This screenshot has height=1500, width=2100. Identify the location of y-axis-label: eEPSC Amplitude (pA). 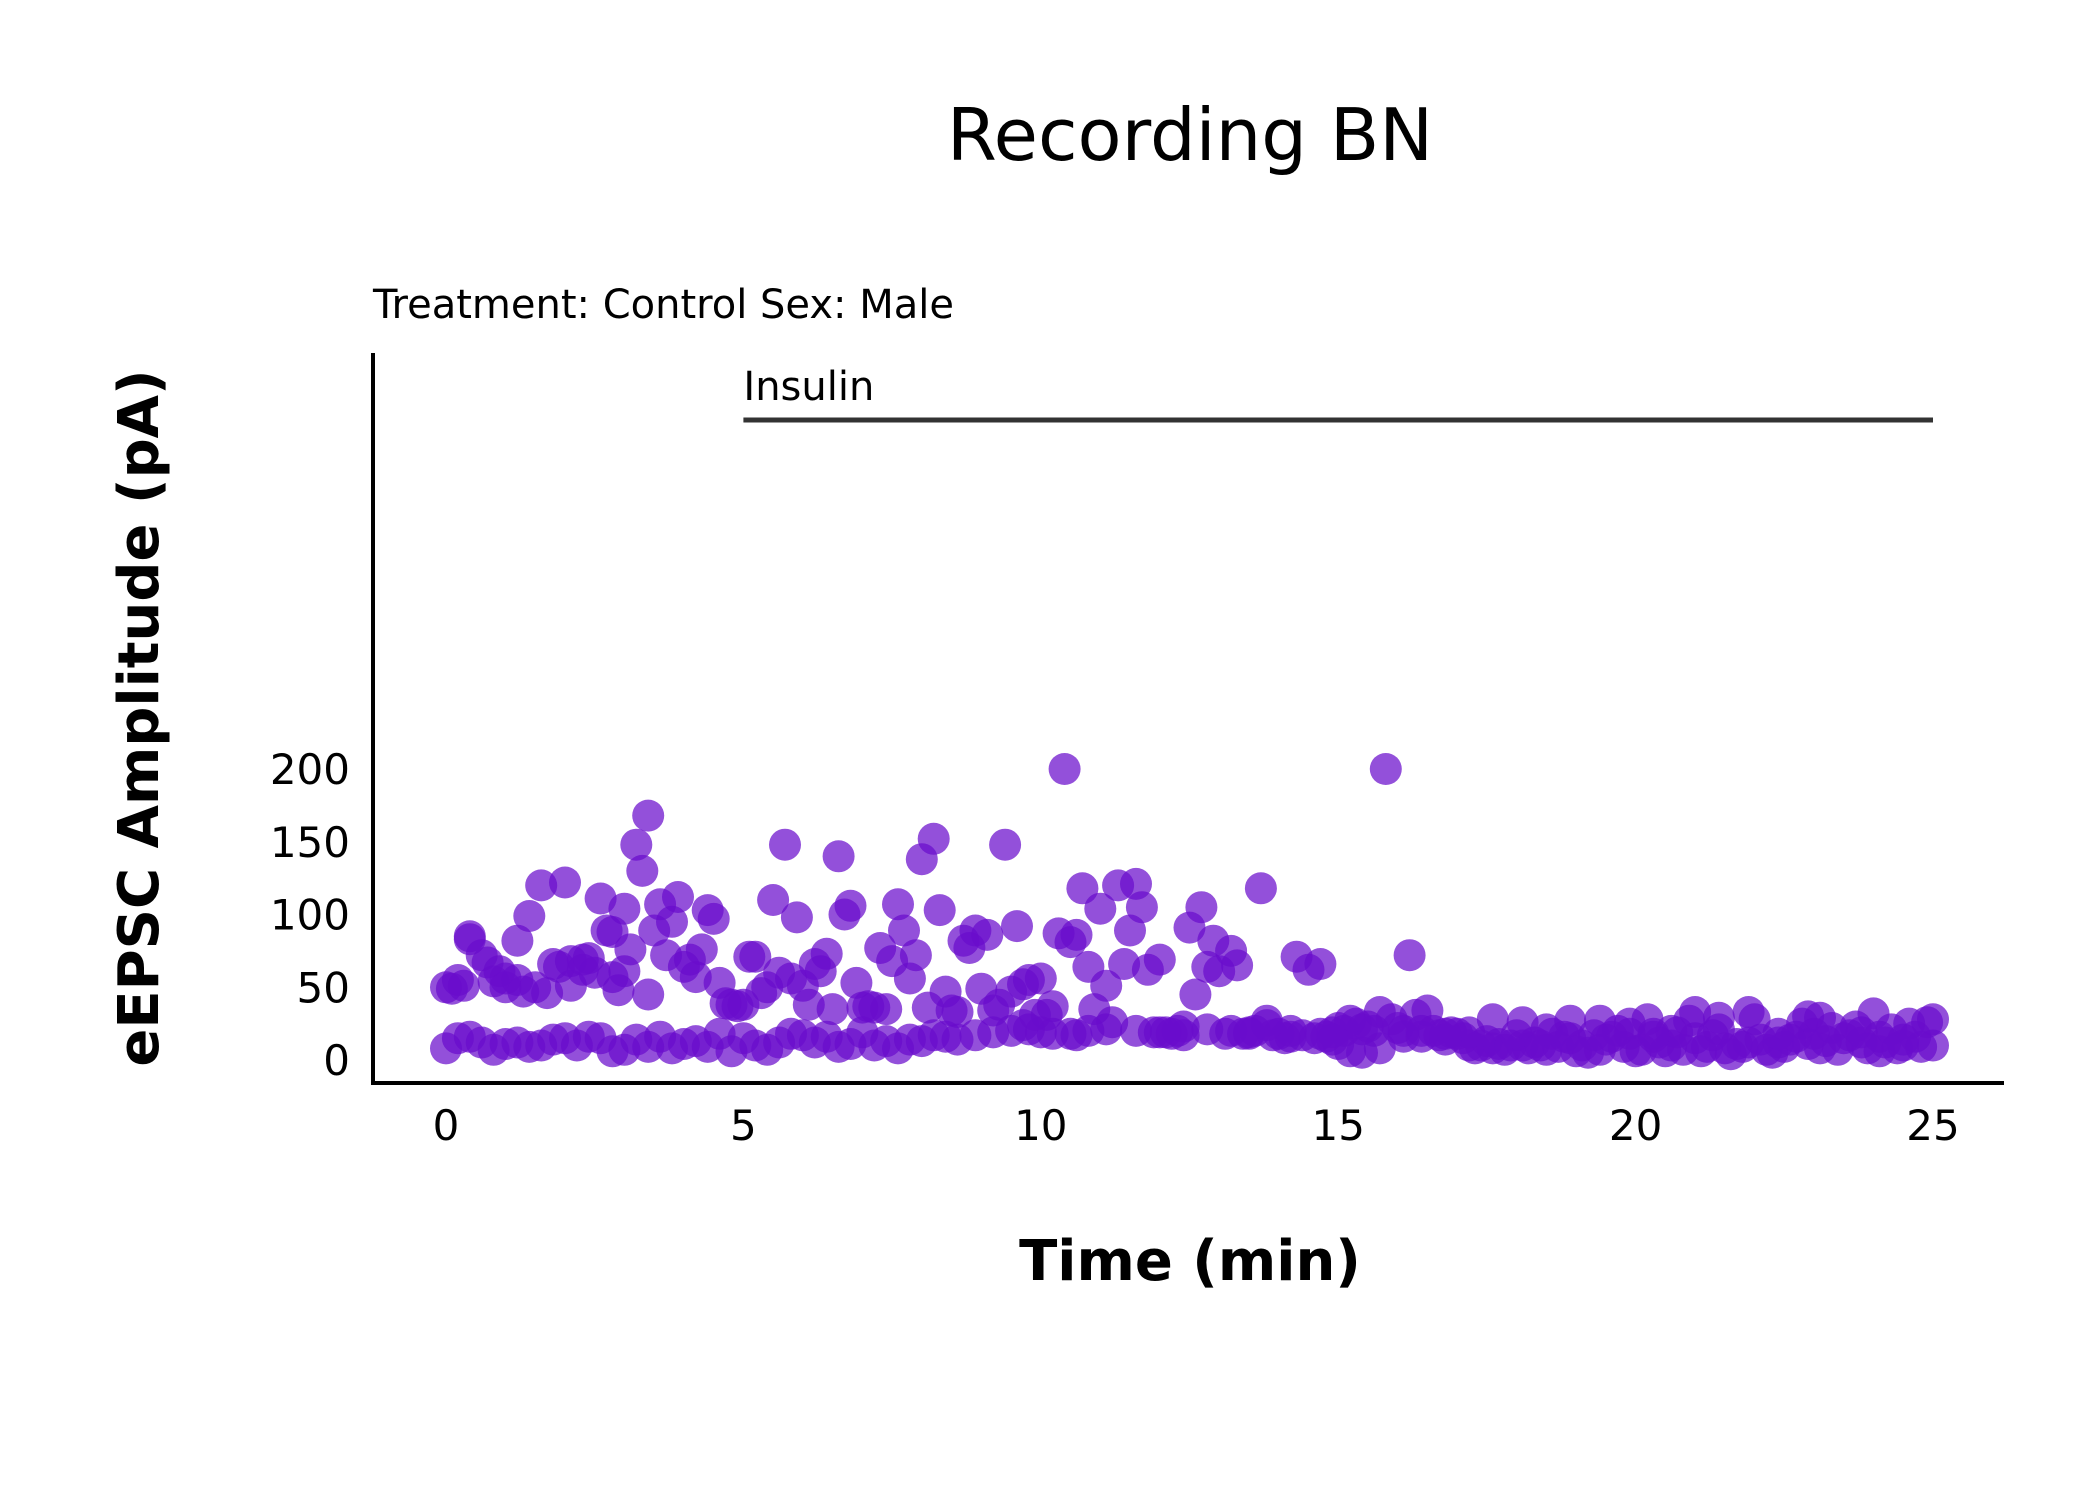
(139, 717).